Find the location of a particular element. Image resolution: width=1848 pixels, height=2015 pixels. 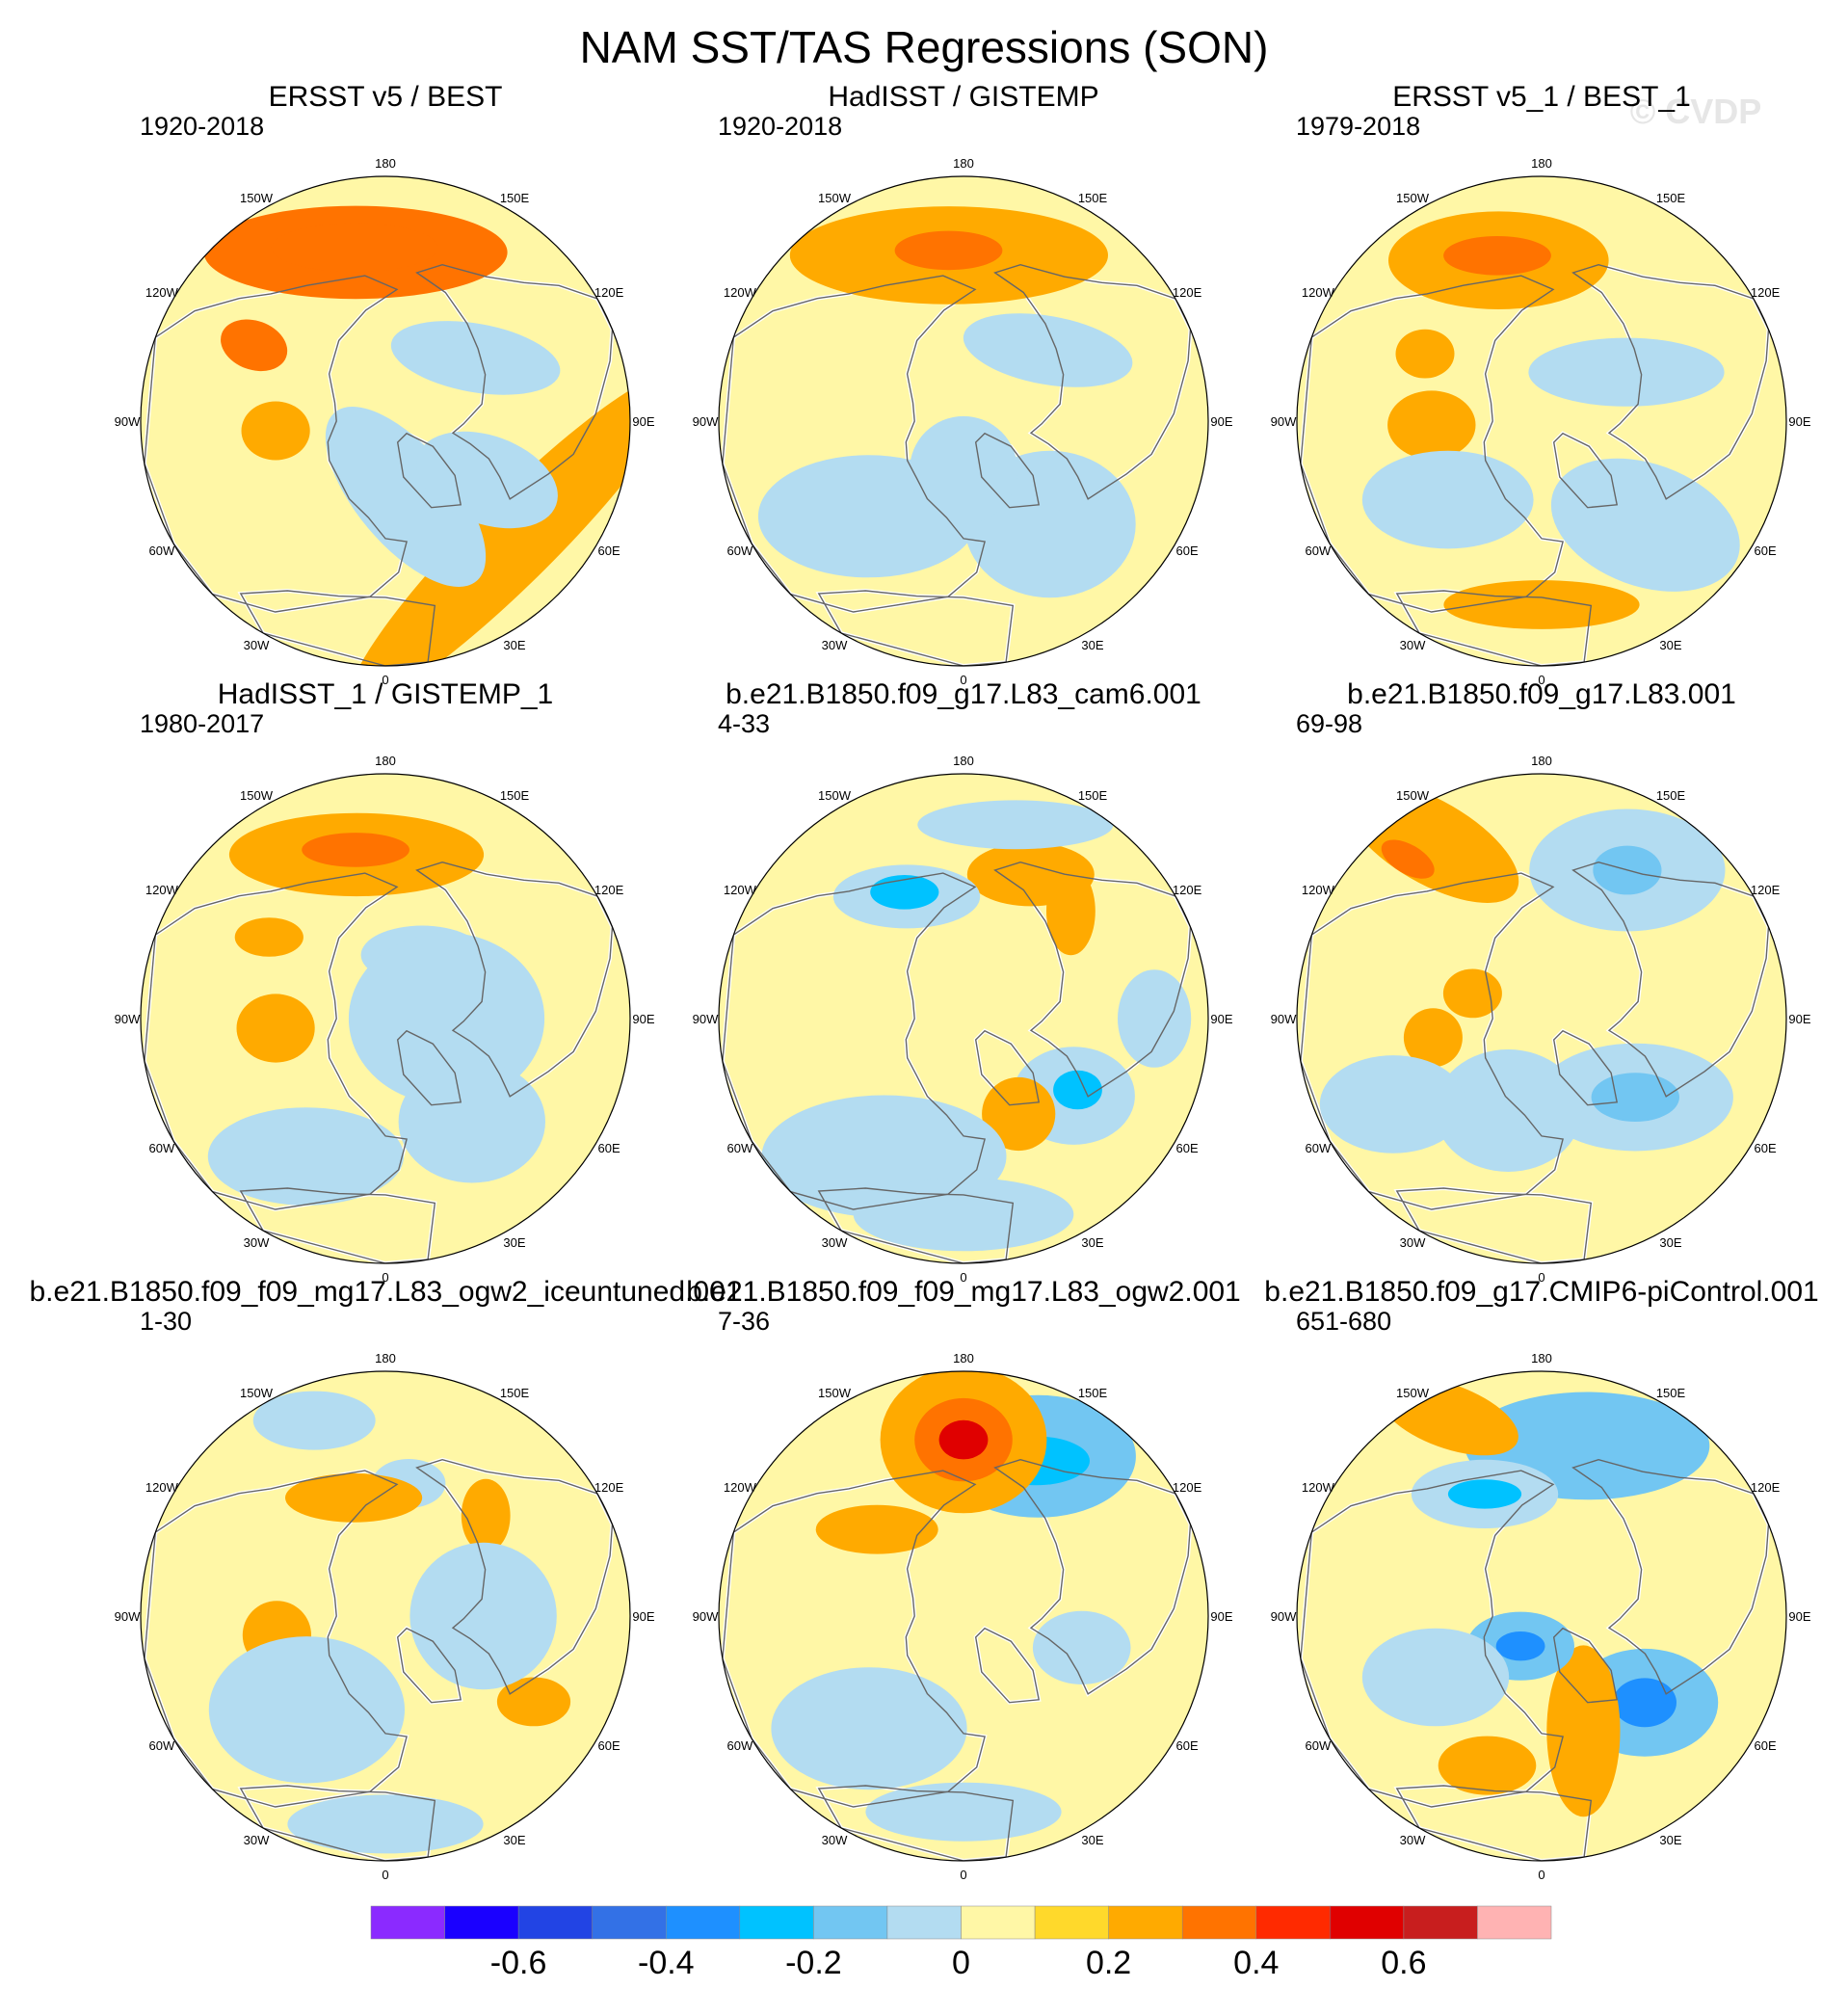

colorbar-tick-label: 0.2 is located at coordinates (1108, 1963).